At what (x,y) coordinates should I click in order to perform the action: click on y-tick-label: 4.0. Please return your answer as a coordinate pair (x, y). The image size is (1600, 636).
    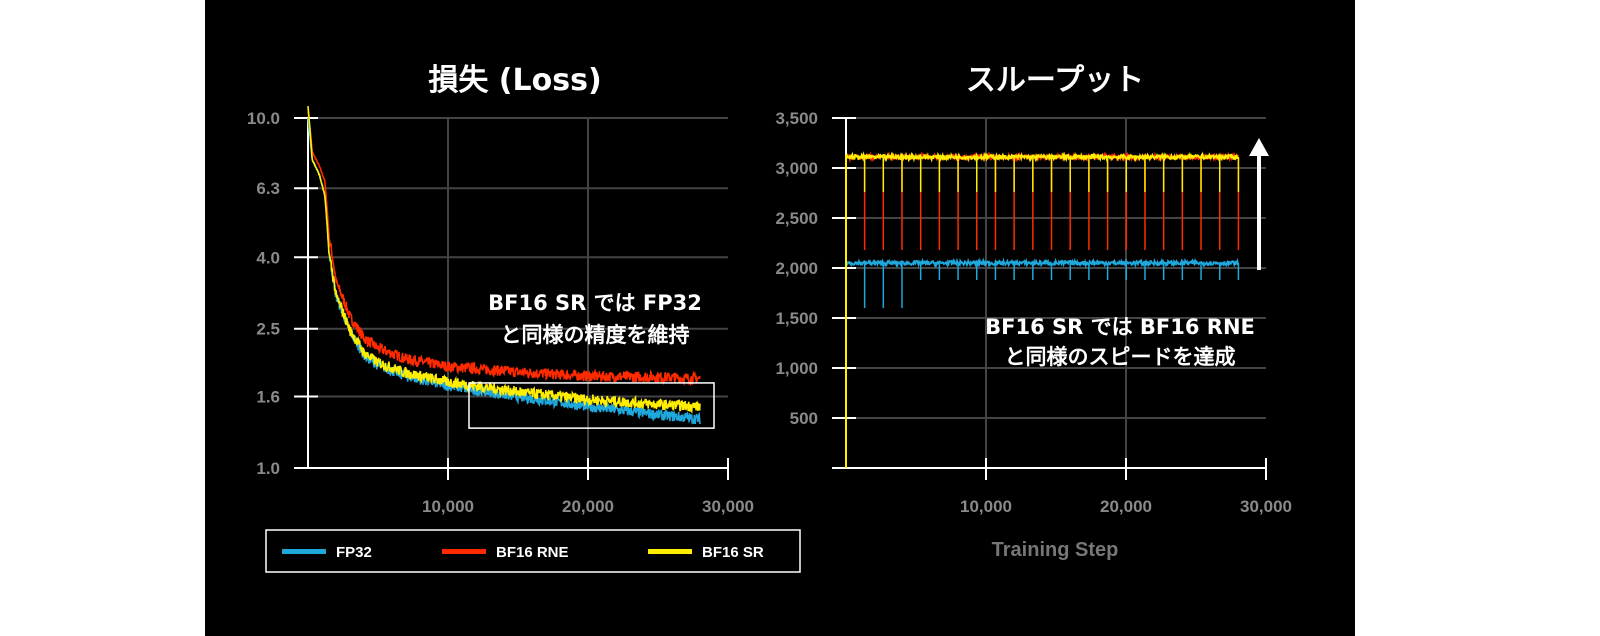
    Looking at the image, I should click on (268, 257).